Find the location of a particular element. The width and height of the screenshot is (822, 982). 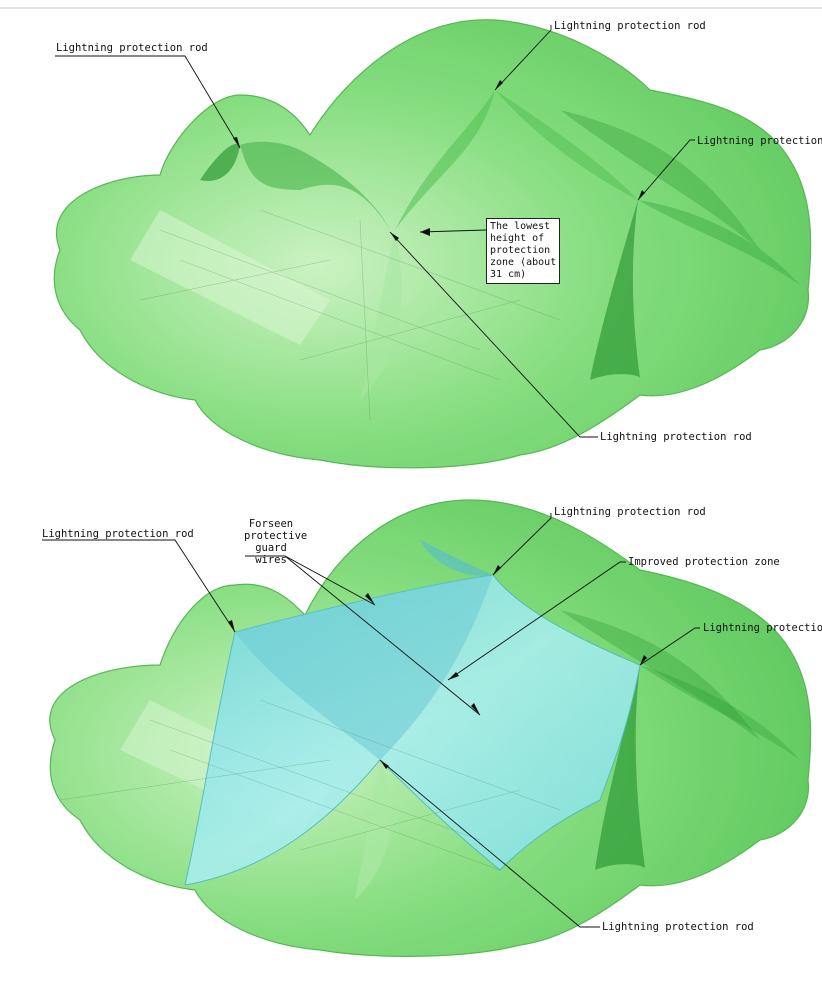

lowest-height-note-line-3: protection is located at coordinates (520, 250).